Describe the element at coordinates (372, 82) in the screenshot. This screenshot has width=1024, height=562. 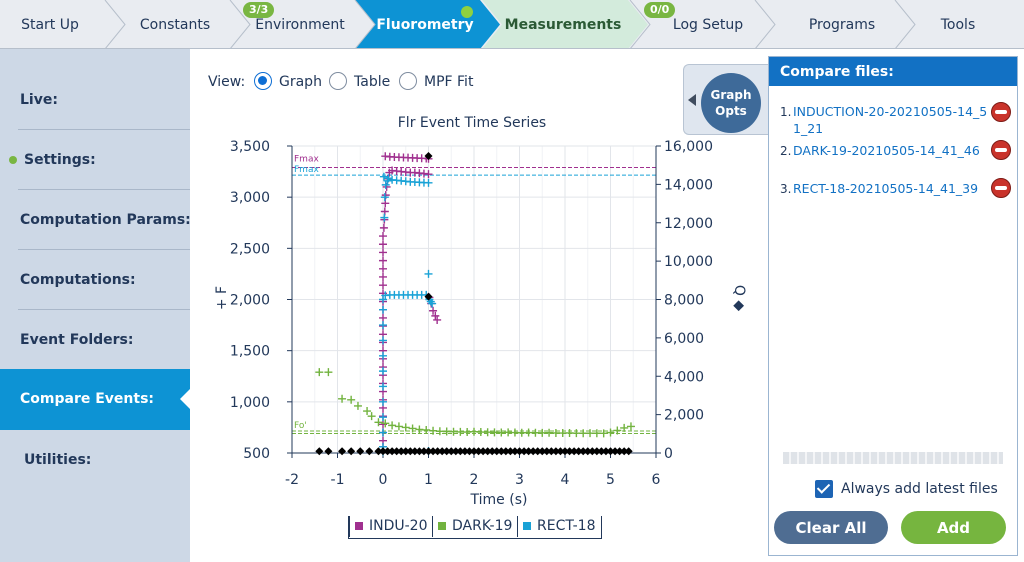
I see `view-table-label: Table` at that location.